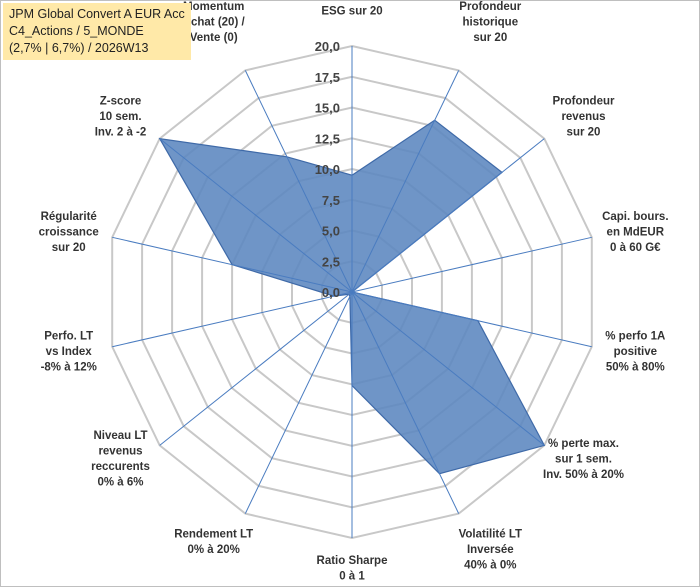 The width and height of the screenshot is (700, 587). Describe the element at coordinates (331, 292) in the screenshot. I see `tick-label: 0,0` at that location.